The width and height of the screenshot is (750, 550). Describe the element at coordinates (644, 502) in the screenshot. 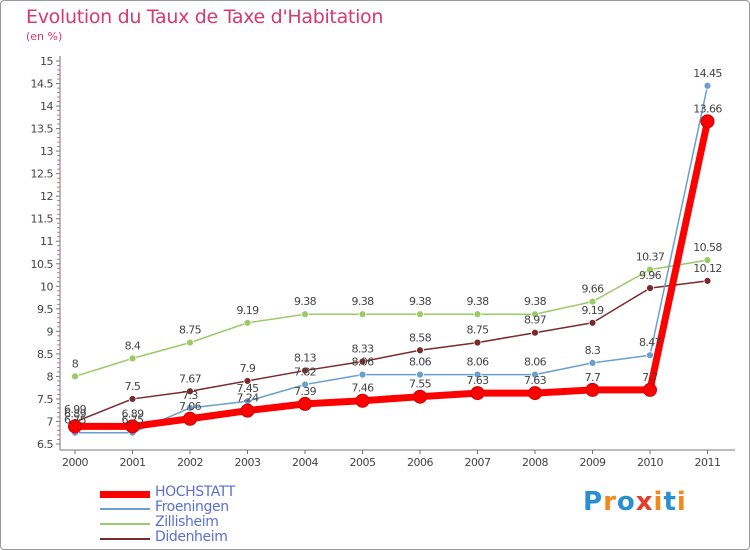

I see `logo-letter: x` at that location.